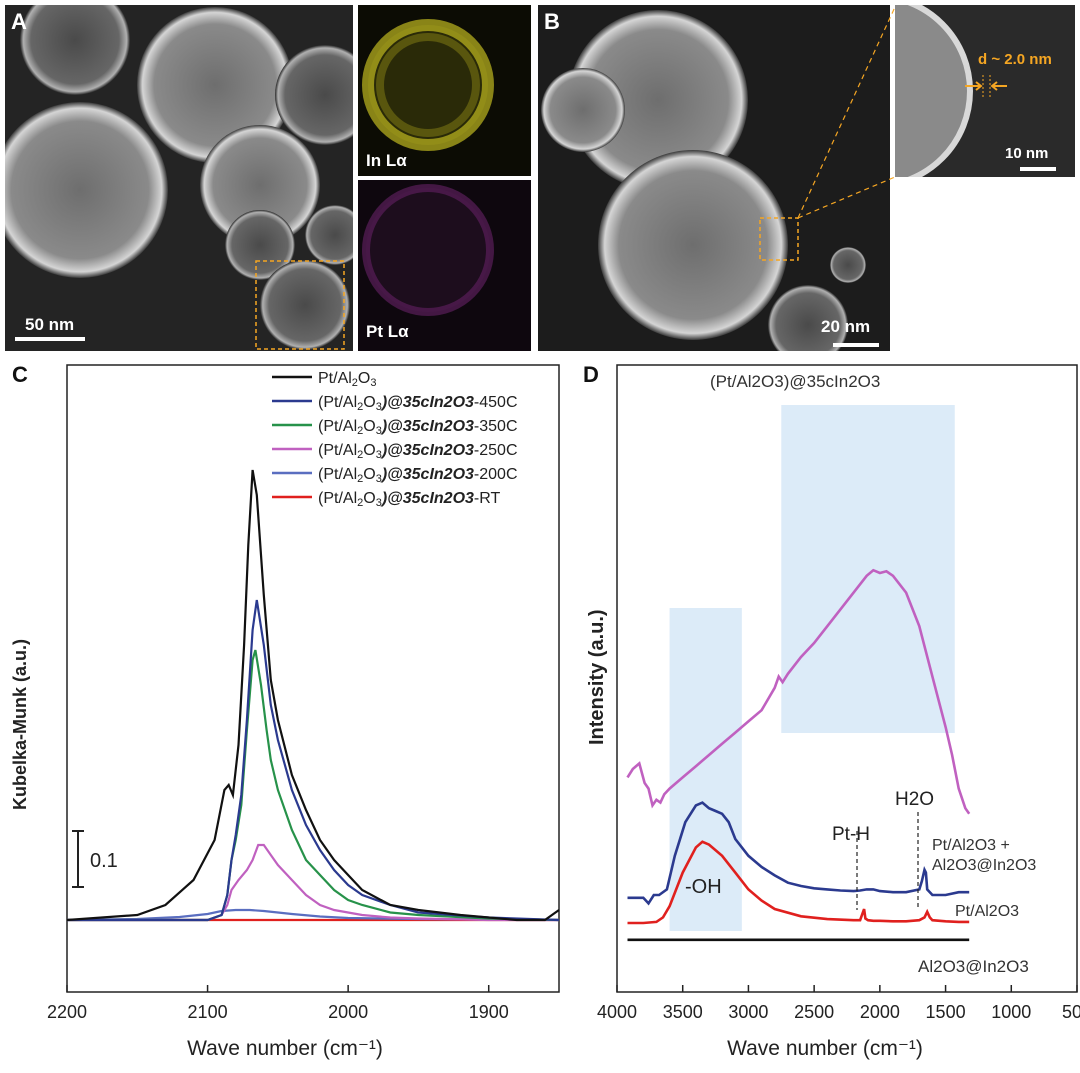 The image size is (1080, 1073). Describe the element at coordinates (552, 21) in the screenshot. I see `panel-label-b: B` at that location.